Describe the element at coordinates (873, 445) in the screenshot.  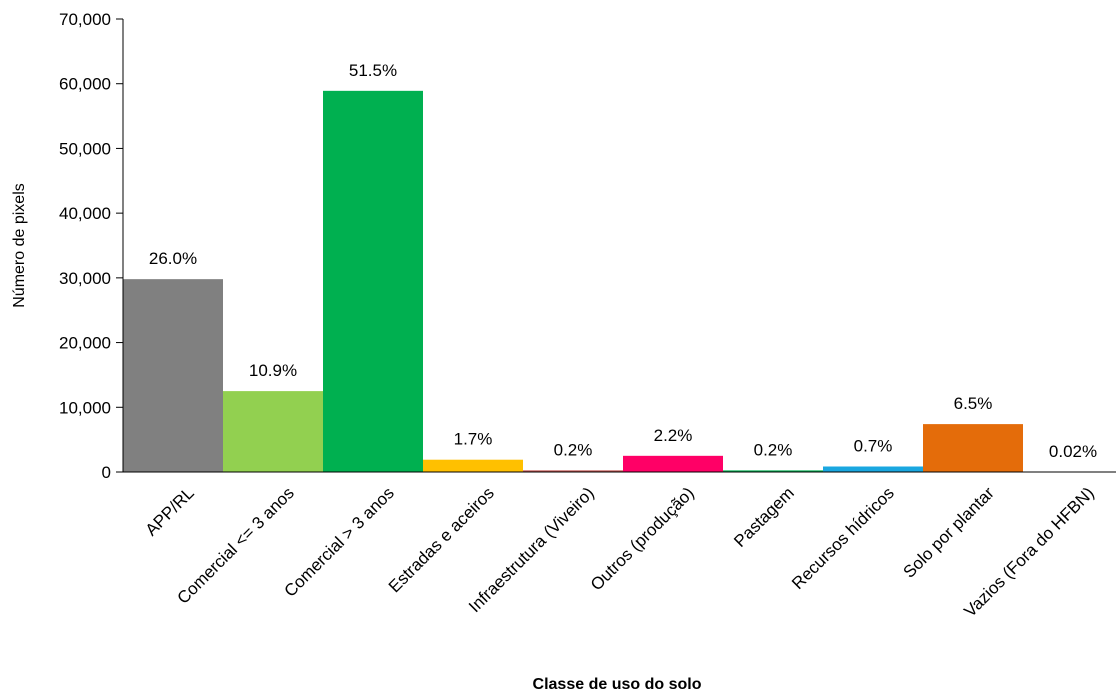
I see `bar-data-label: 0.7%` at that location.